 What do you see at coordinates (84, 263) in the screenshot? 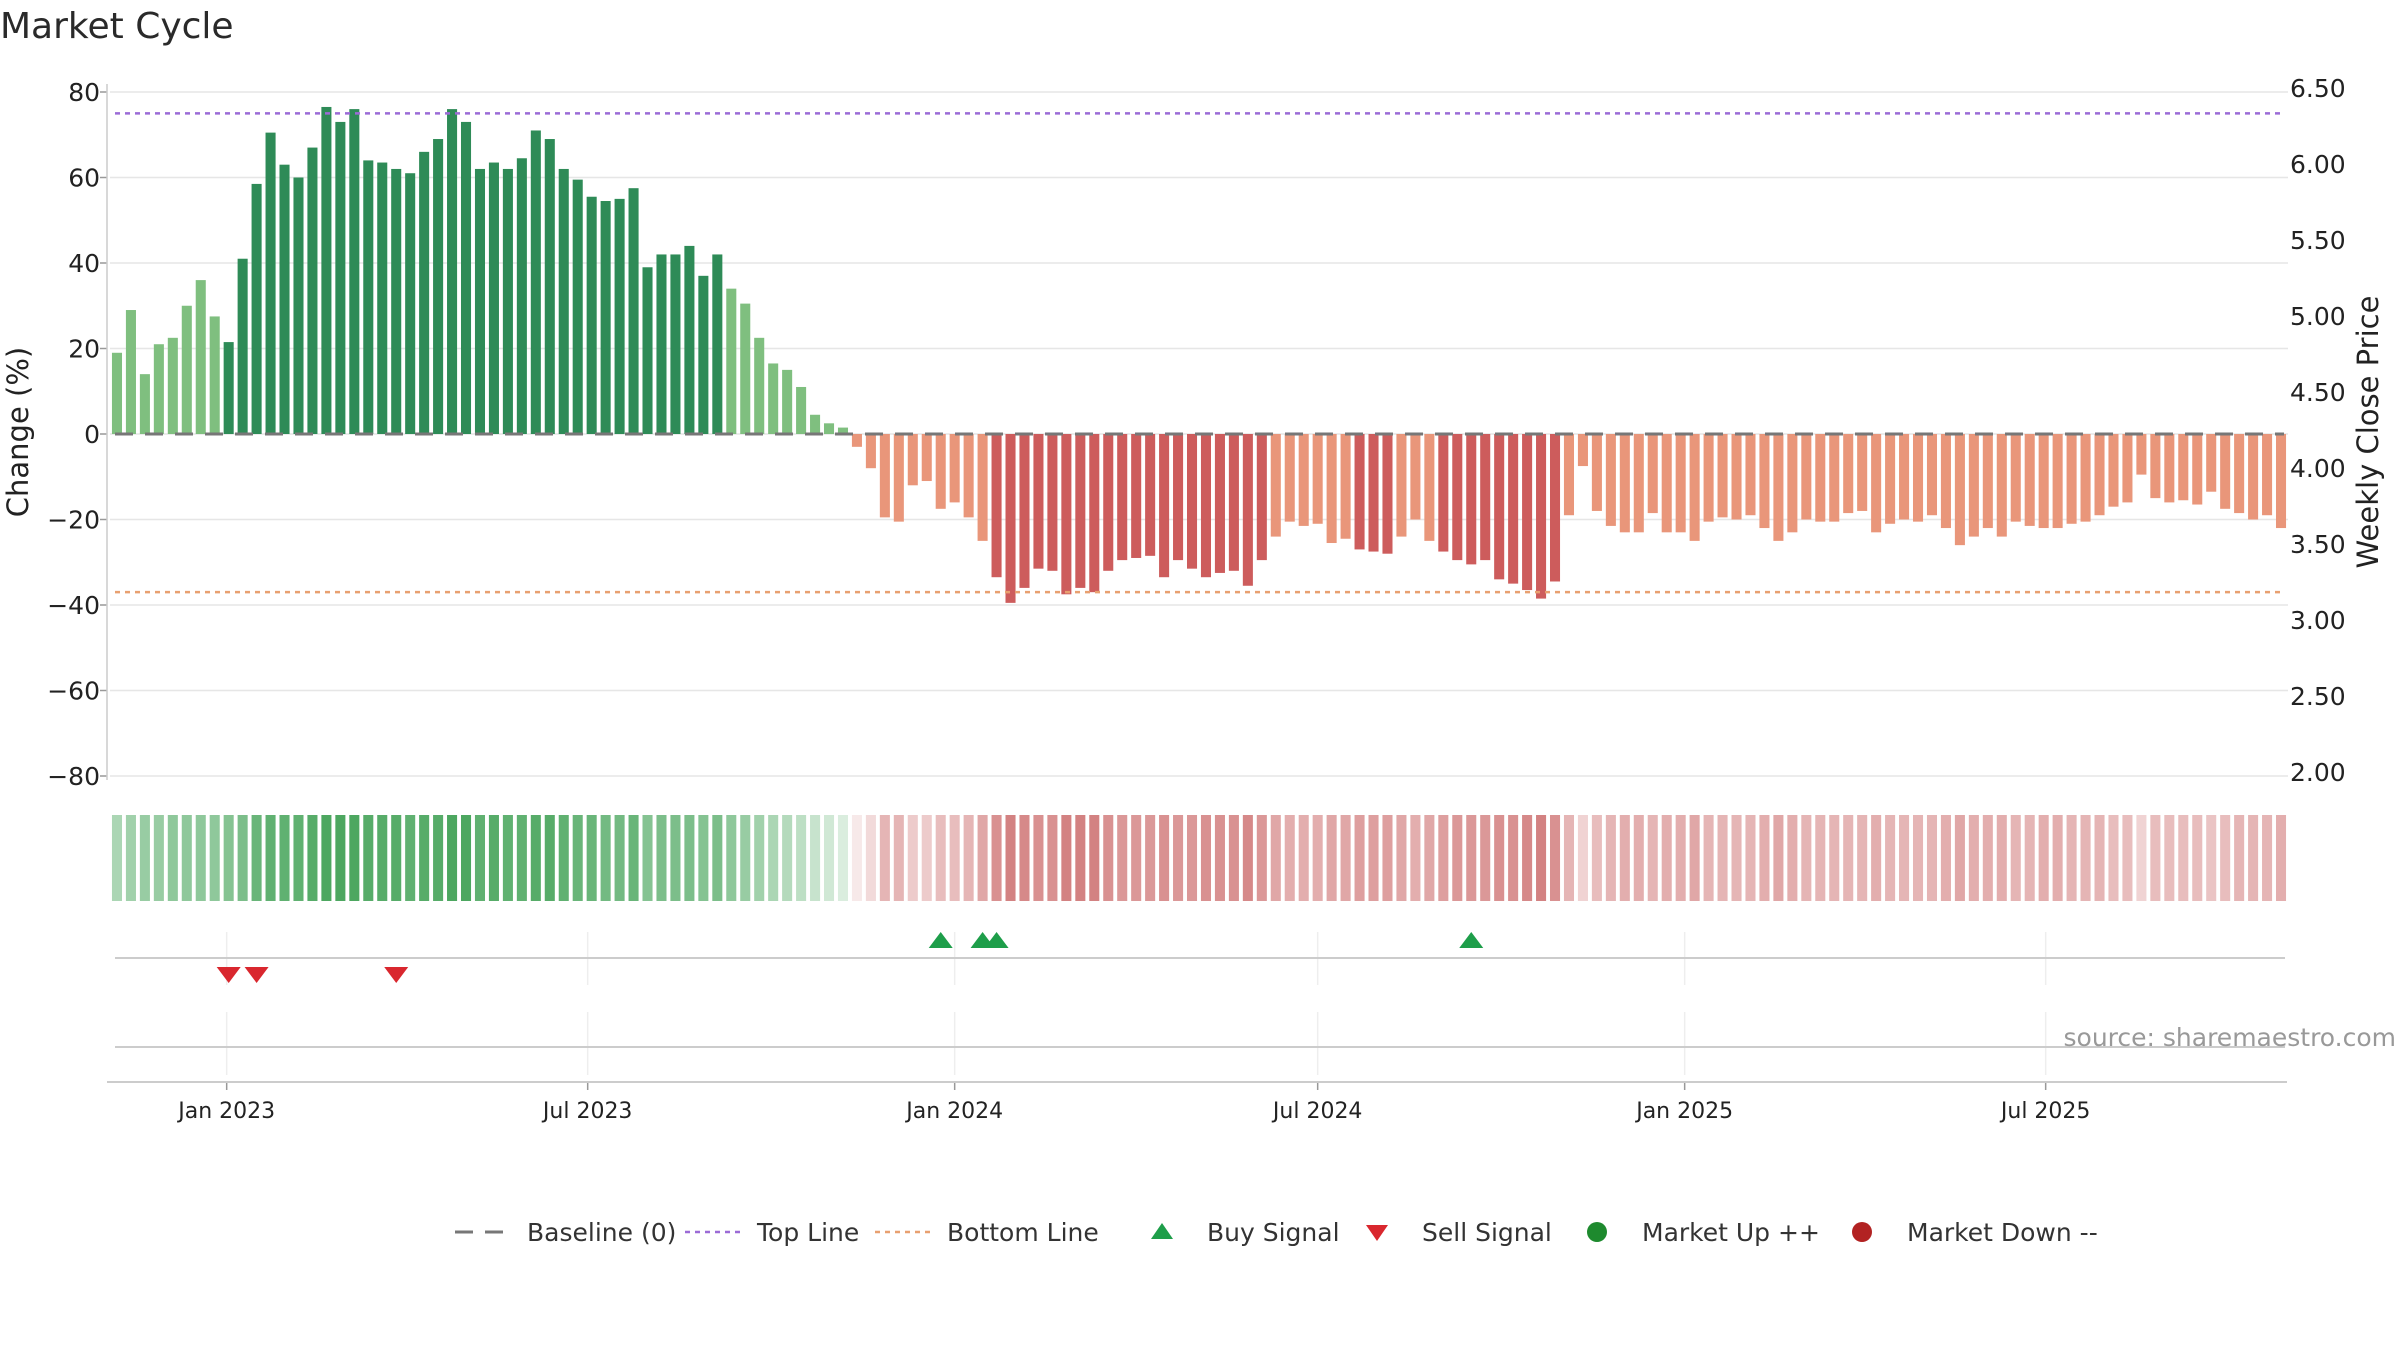
I see `y-left-tick-label: 40` at bounding box center [84, 263].